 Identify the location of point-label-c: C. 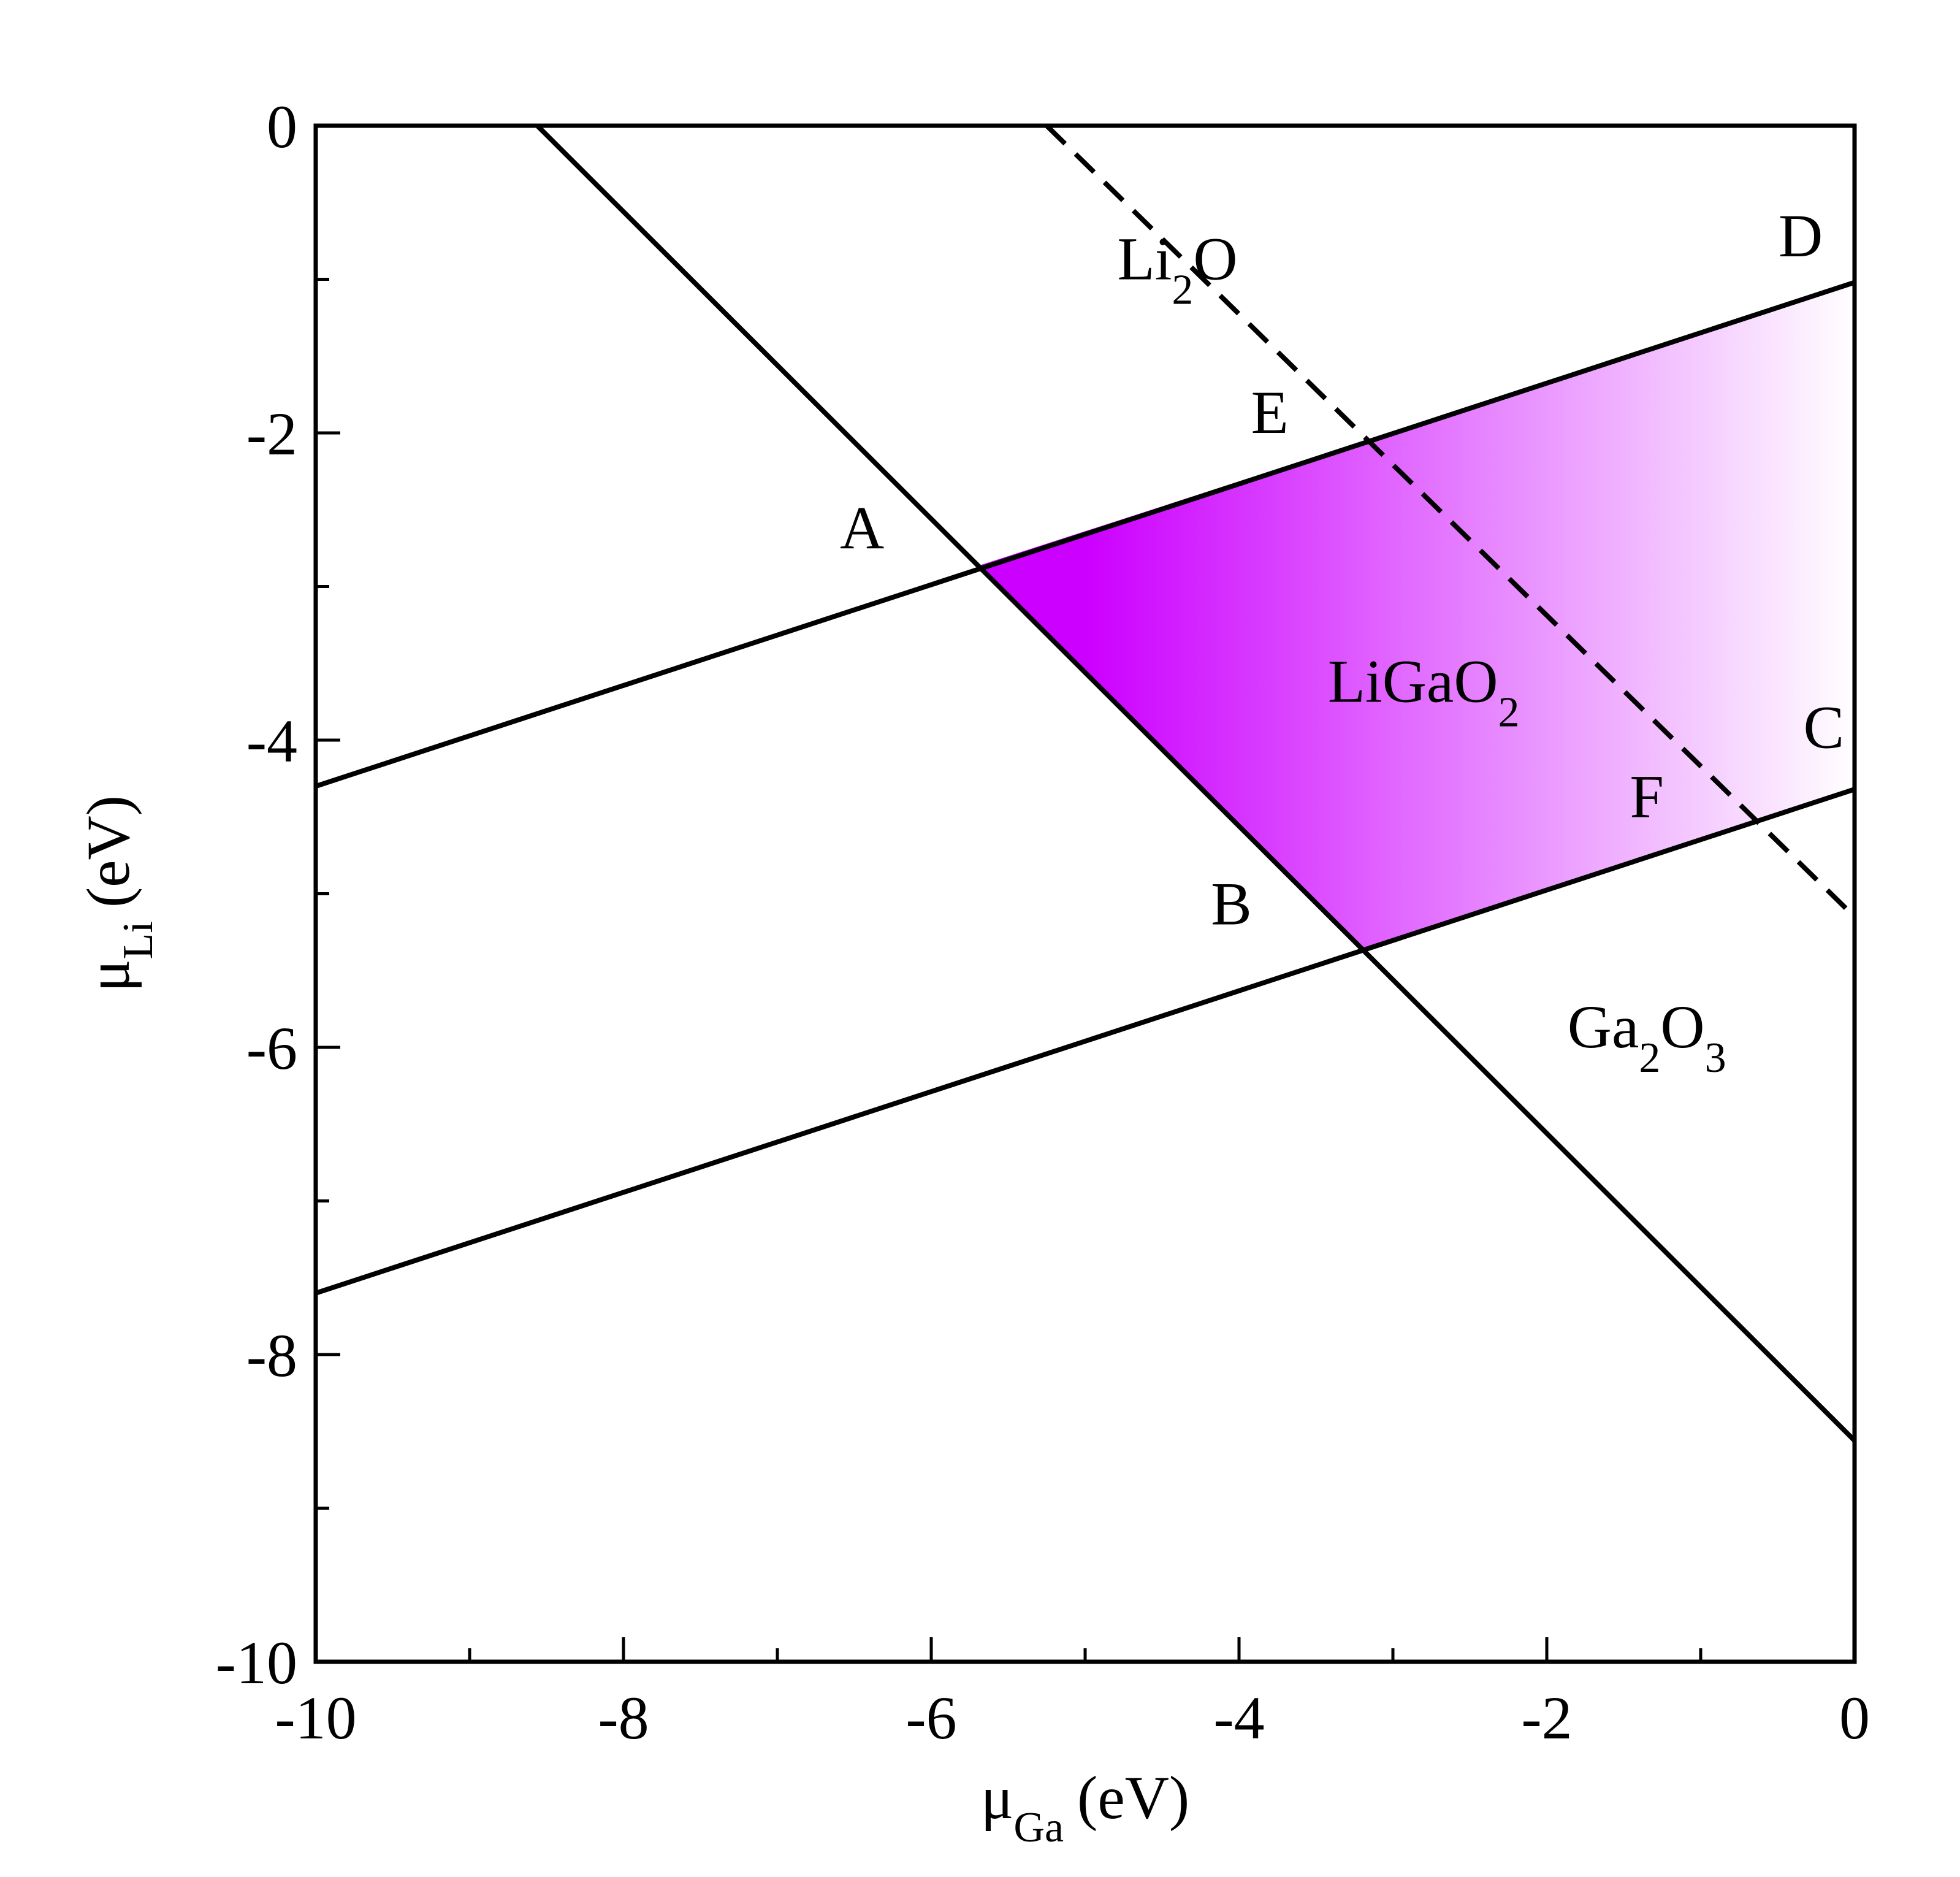
(1823, 728).